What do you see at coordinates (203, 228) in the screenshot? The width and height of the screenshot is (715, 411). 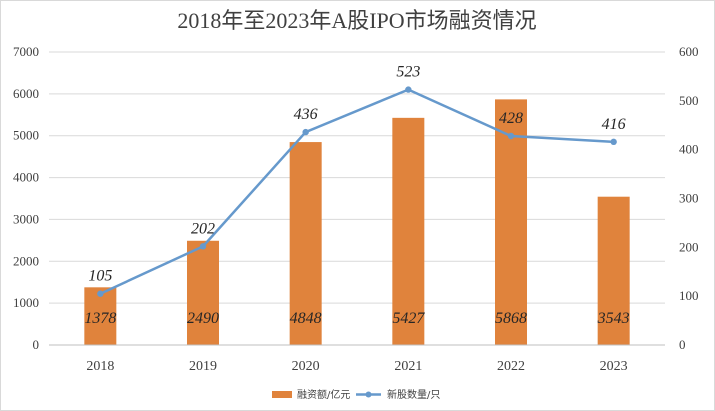 I see `line-data-label: 202` at bounding box center [203, 228].